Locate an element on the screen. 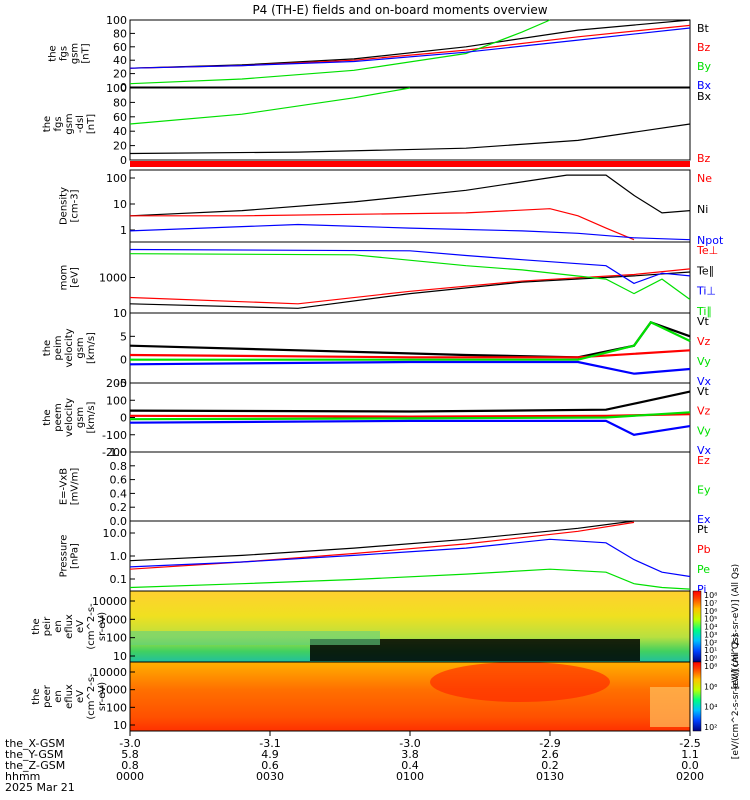 The image size is (750, 800). fgs-ylabel: [nT] is located at coordinates (86, 53).